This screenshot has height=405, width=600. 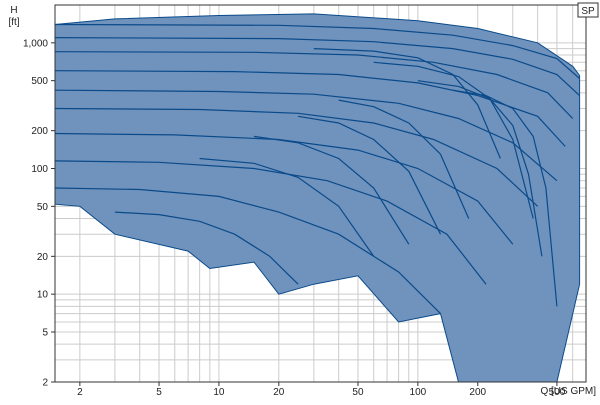 What do you see at coordinates (279, 392) in the screenshot?
I see `x-tick-label: 20` at bounding box center [279, 392].